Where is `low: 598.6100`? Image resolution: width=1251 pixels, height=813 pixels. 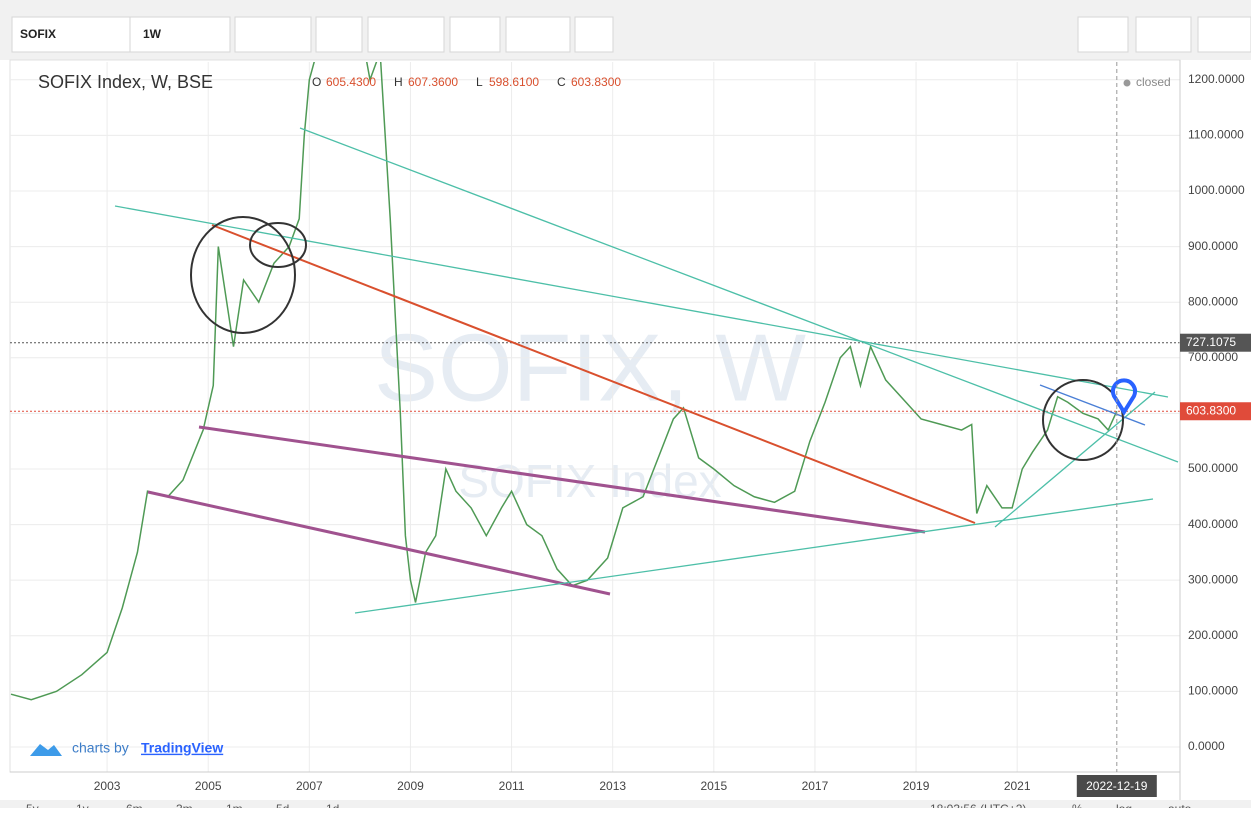
low: 598.6100 is located at coordinates (514, 82).